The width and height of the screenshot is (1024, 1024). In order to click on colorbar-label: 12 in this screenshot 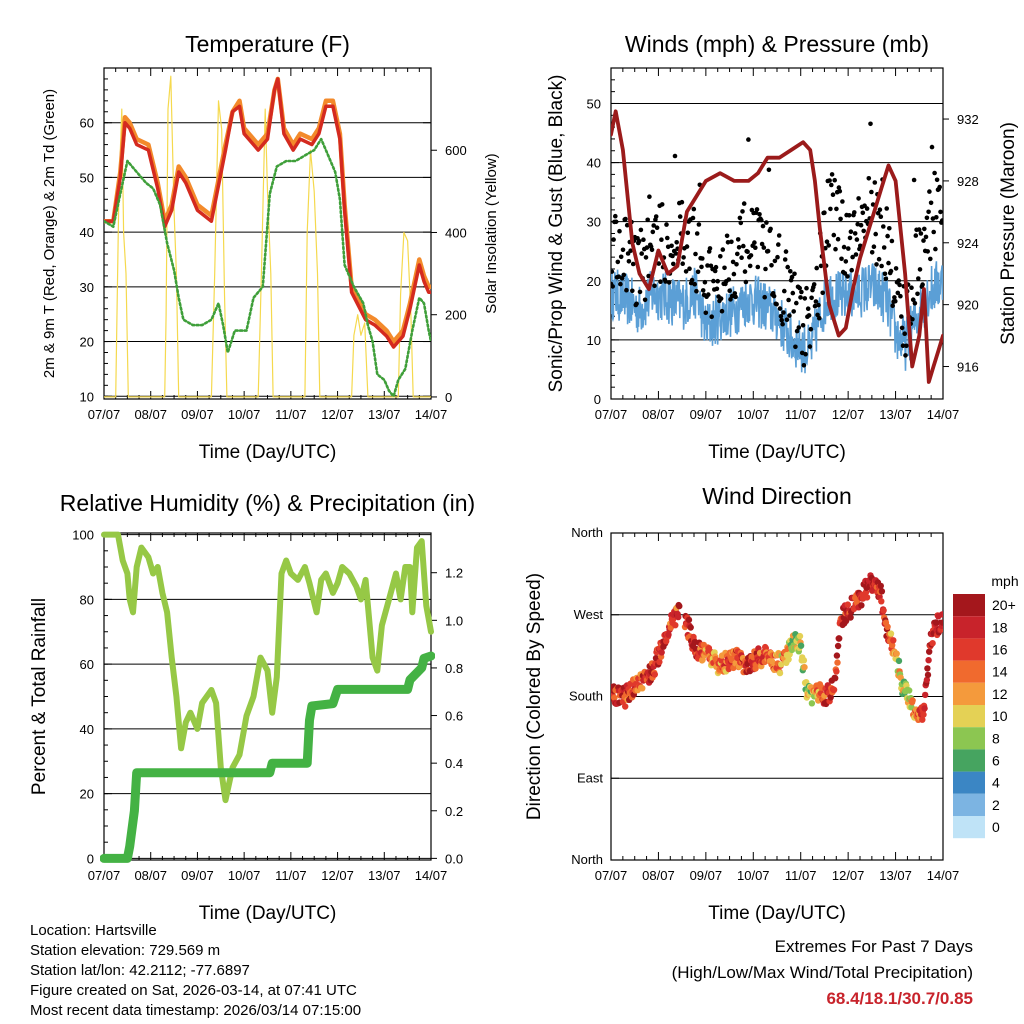, I will do `click(1000, 694)`.